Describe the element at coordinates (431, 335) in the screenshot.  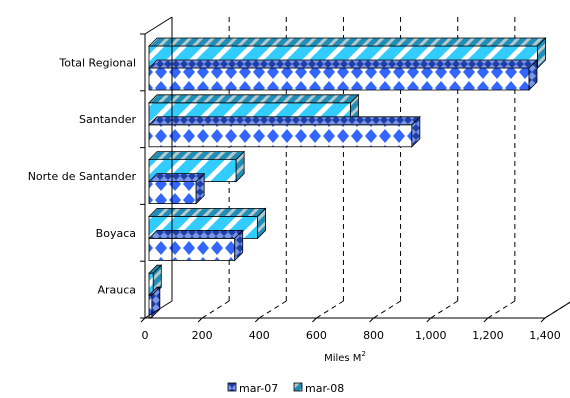
I see `x-tick-label: 1,000` at that location.